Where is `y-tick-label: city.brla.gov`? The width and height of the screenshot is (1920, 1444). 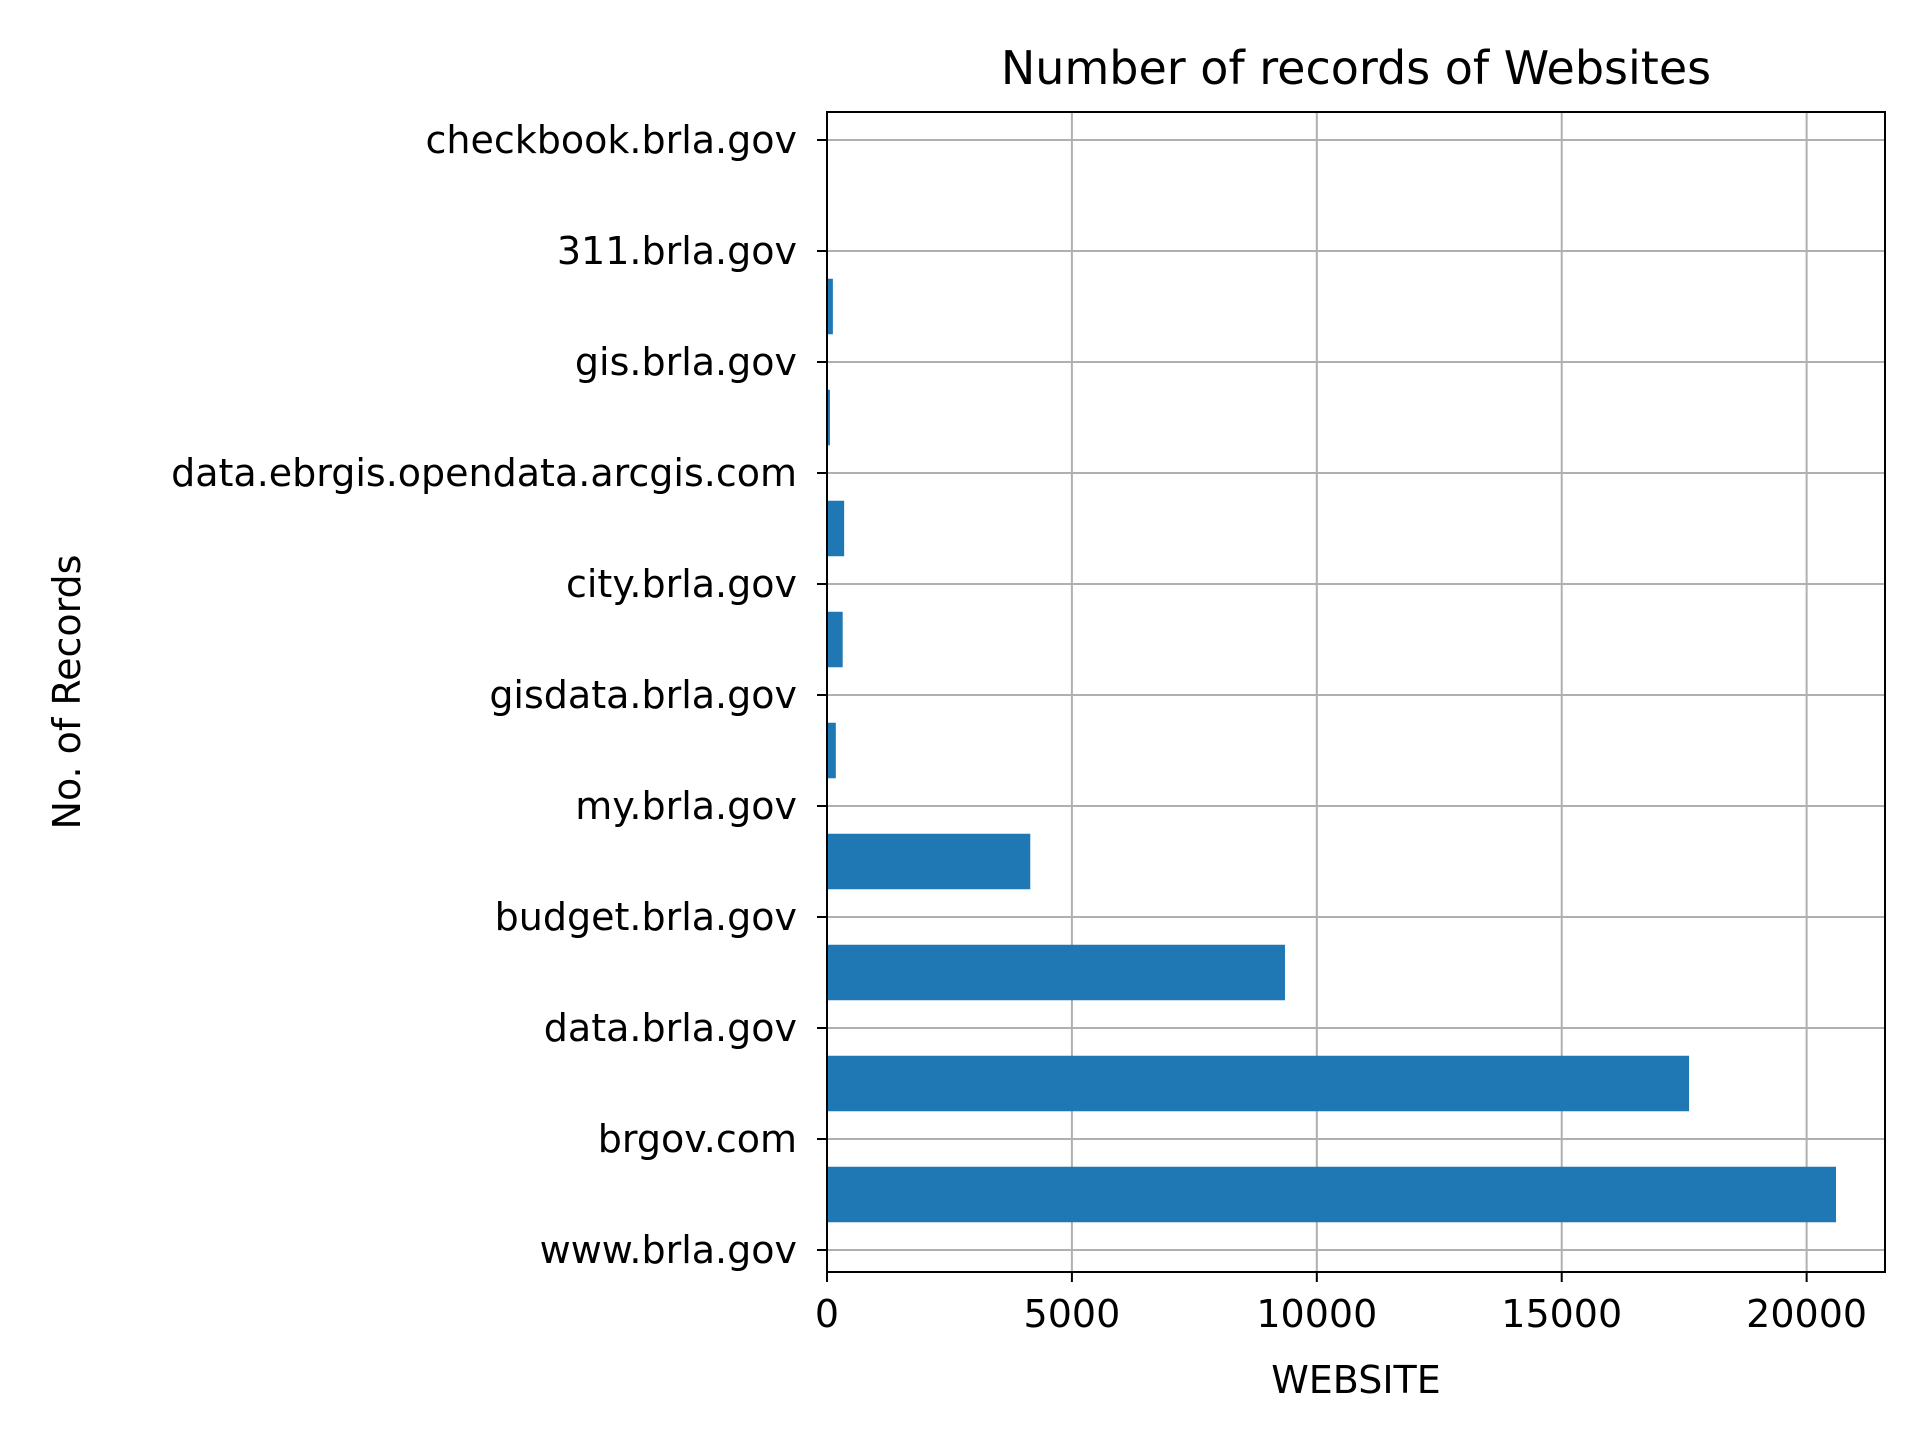 y-tick-label: city.brla.gov is located at coordinates (681, 584).